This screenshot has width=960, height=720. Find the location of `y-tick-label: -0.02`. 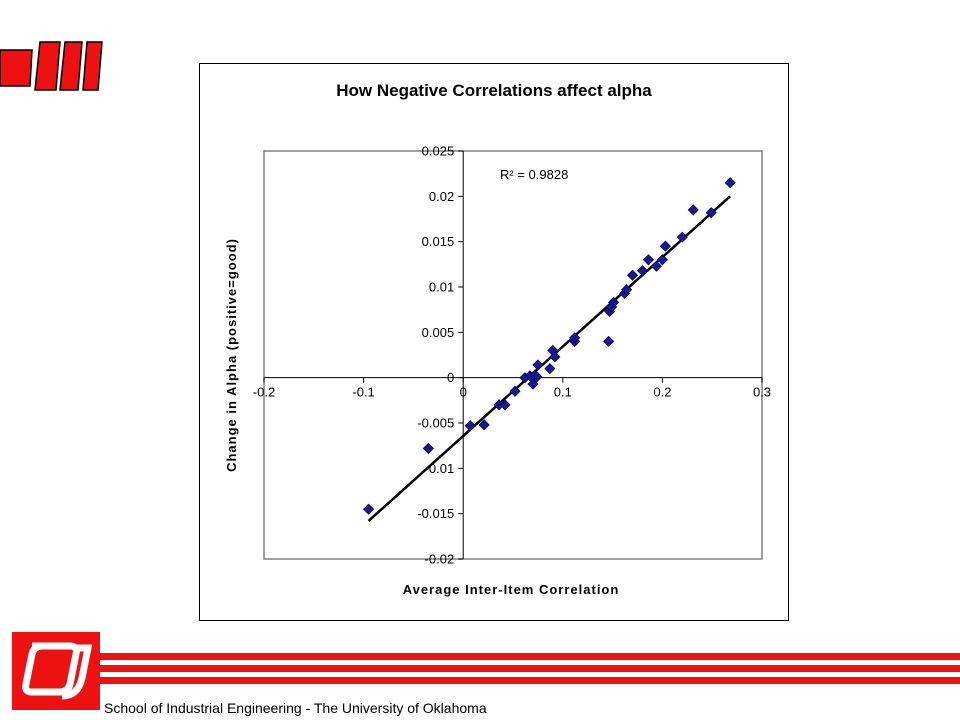

y-tick-label: -0.02 is located at coordinates (440, 559).